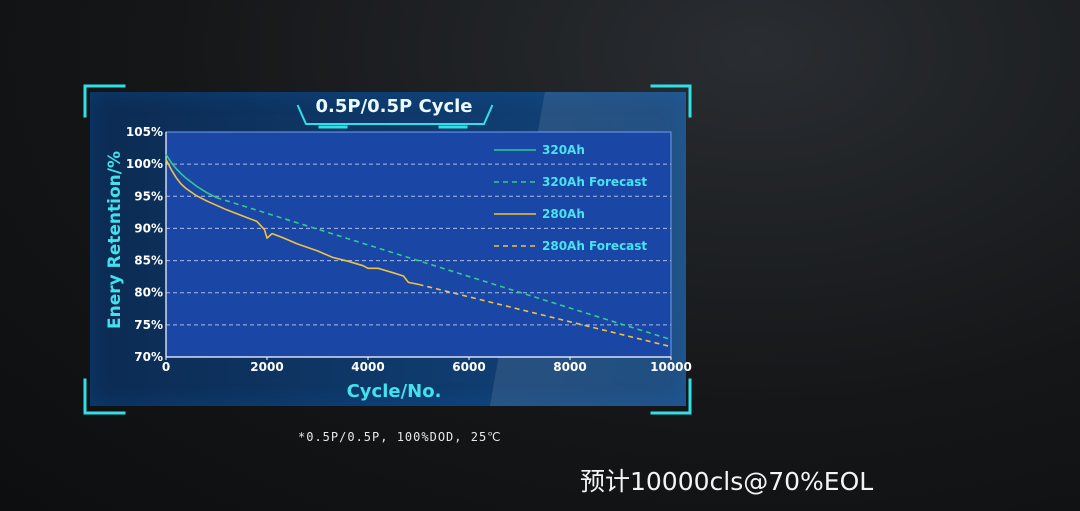 The image size is (1080, 511). What do you see at coordinates (563, 214) in the screenshot?
I see `legend-label: 280Ah` at bounding box center [563, 214].